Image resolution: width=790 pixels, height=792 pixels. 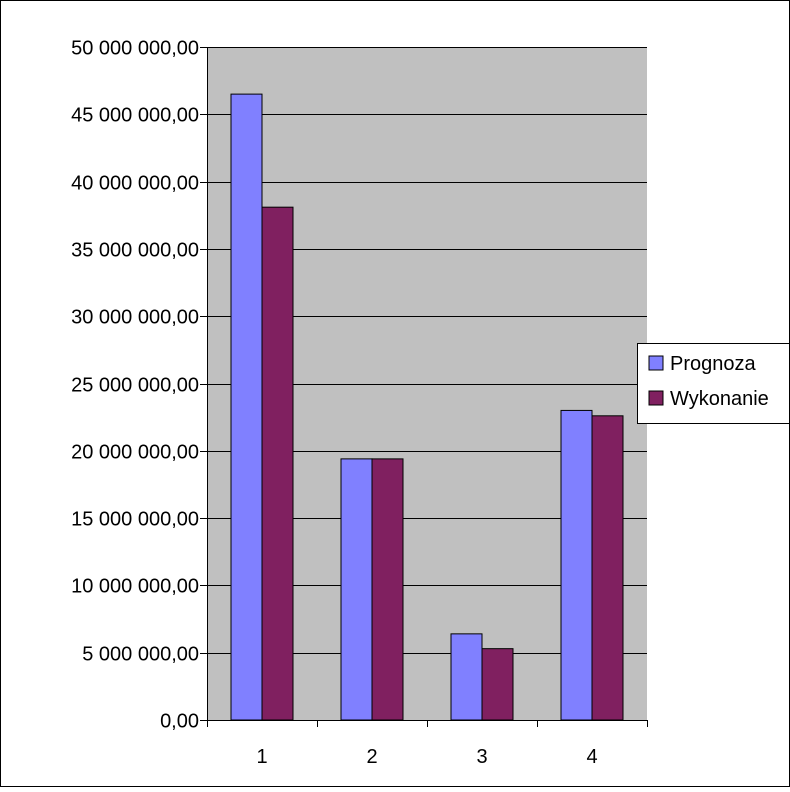 I want to click on y-tick-label: 35 000 000,00, so click(x=135, y=251).